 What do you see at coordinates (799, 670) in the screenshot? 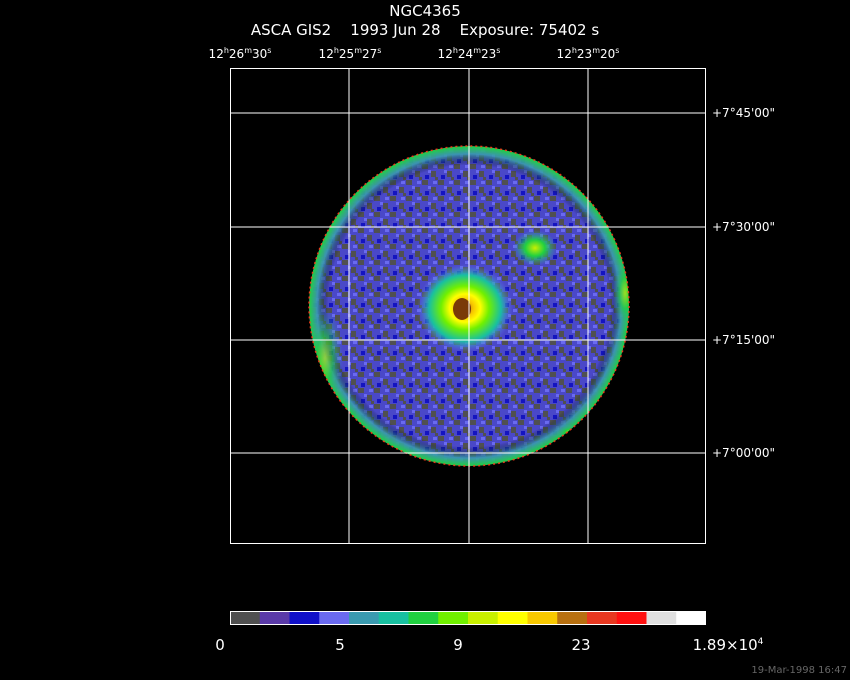
I see `timestamp: 19-Mar-1998 16:47` at bounding box center [799, 670].